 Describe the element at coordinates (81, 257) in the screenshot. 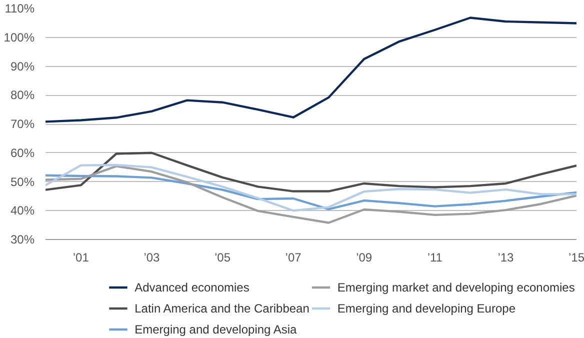

I see `x-tick-label: ’01` at that location.